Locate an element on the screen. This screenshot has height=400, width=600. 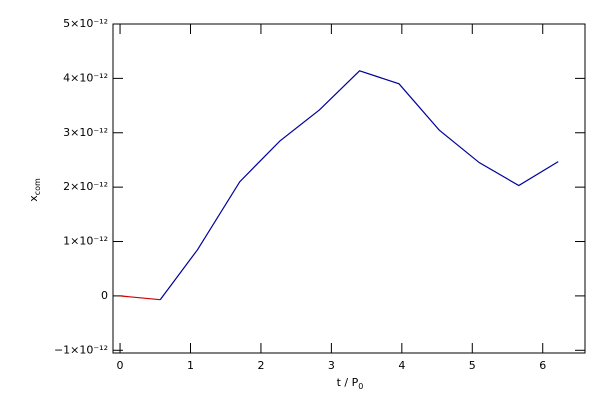
x-tick-label: 3 is located at coordinates (331, 365).